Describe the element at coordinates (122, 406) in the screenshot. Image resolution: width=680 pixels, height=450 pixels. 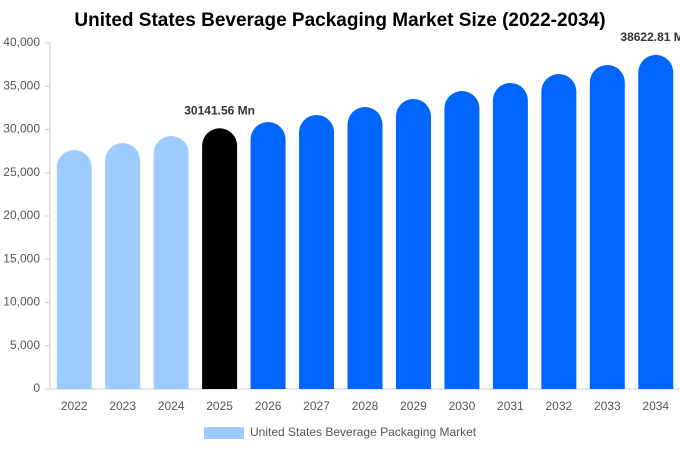
I see `x-tick-label: 2023` at that location.